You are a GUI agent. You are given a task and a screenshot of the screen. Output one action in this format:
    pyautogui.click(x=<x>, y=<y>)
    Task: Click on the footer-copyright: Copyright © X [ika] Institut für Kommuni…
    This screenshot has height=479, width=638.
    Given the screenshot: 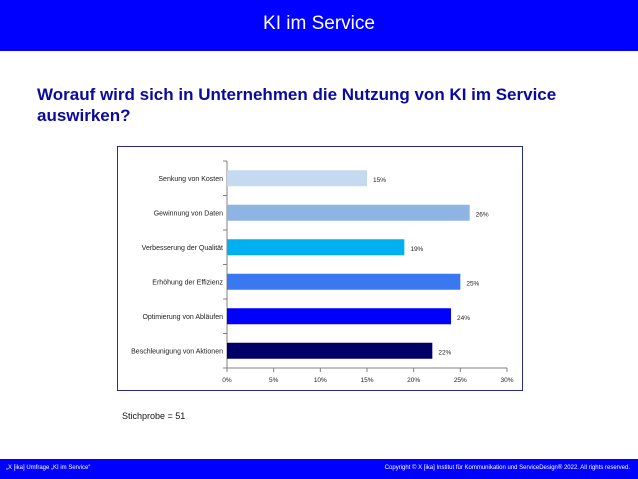 What is the action you would take?
    pyautogui.click(x=507, y=468)
    